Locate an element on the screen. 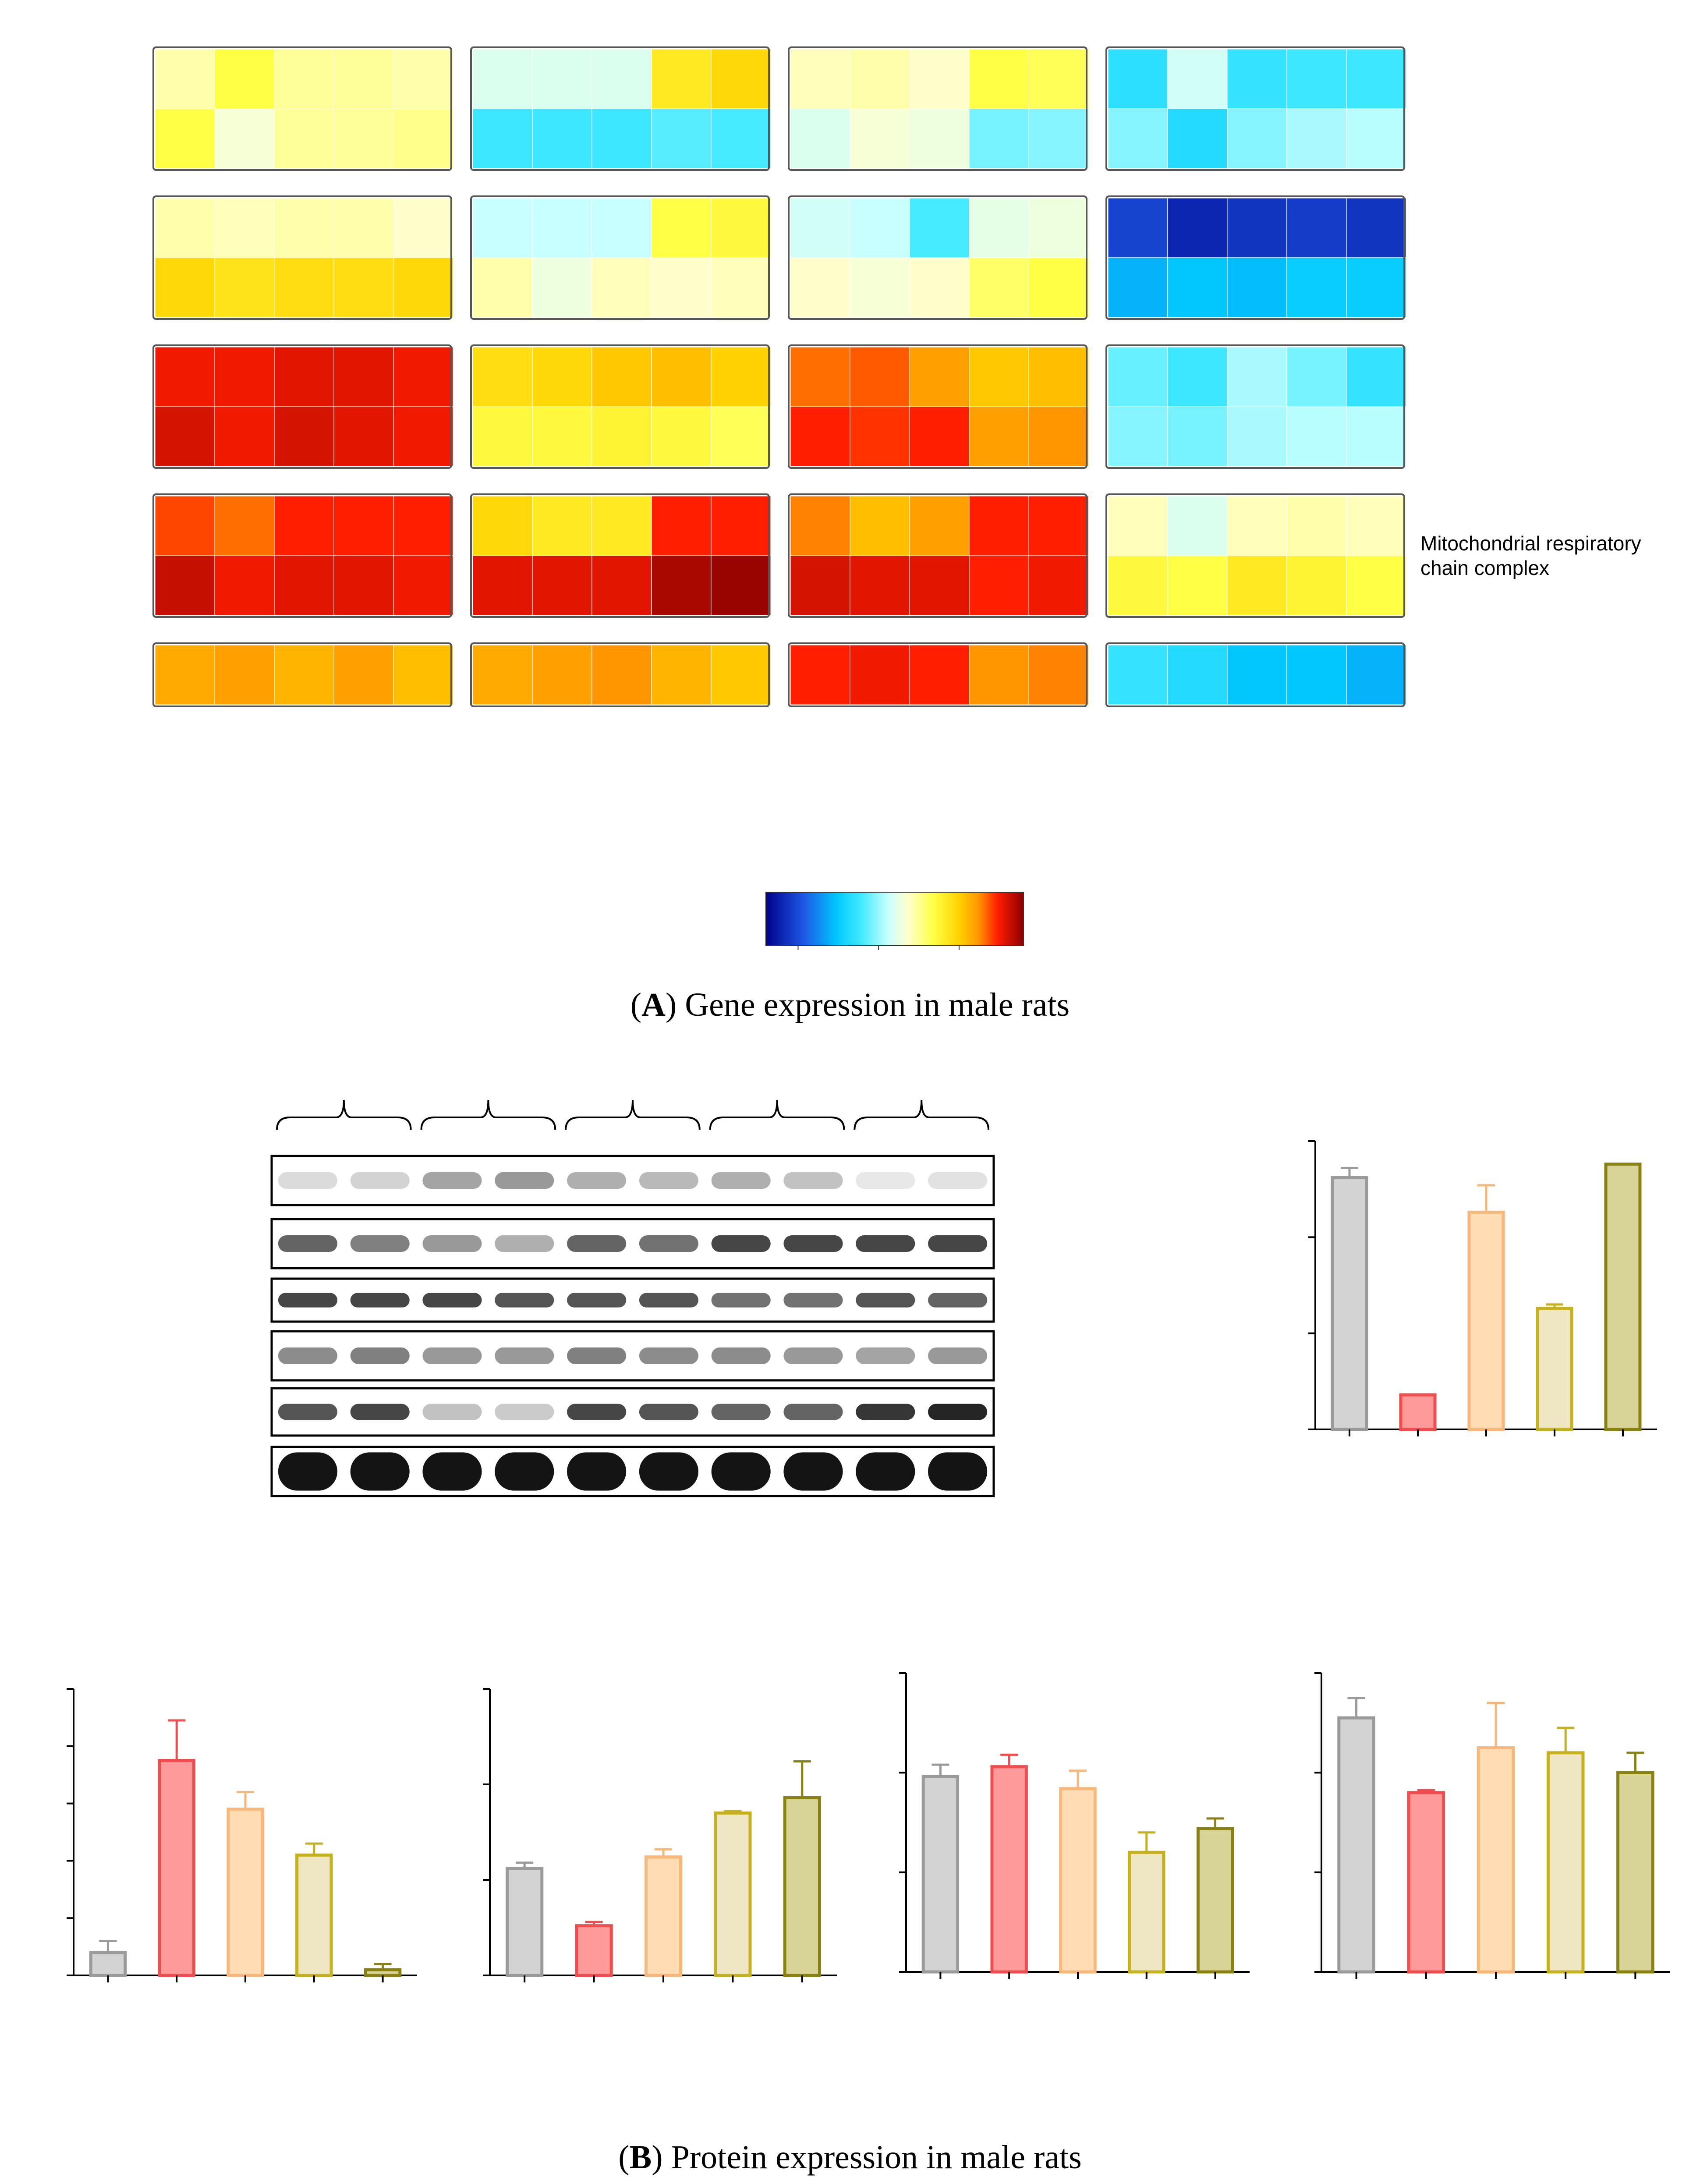 This screenshot has height=2184, width=1700. bar-chart-pgc1- is located at coordinates (660, 1835).